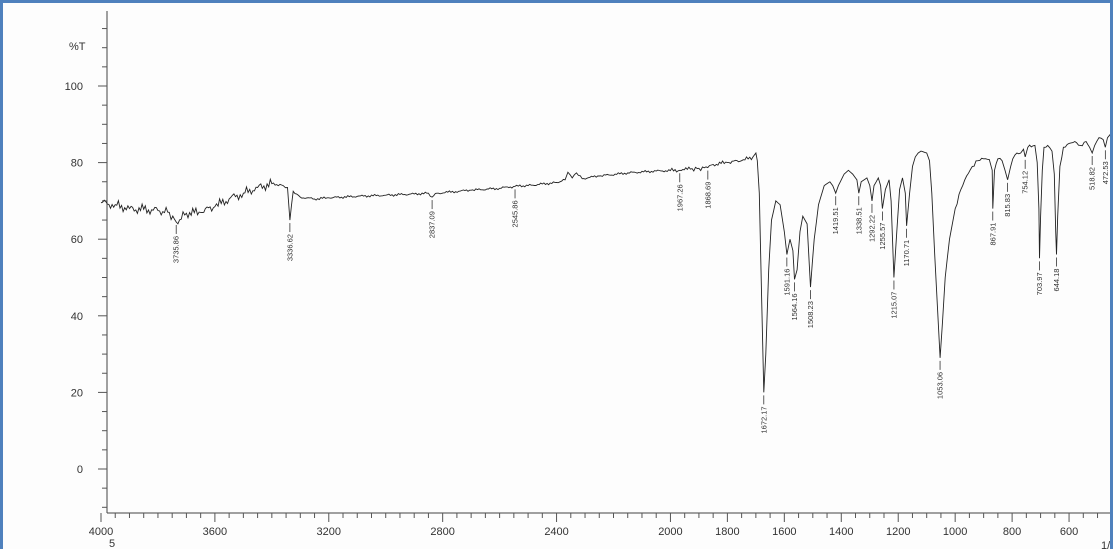 The width and height of the screenshot is (1113, 549). I want to click on peak-annotation: 472.53, so click(1105, 167).